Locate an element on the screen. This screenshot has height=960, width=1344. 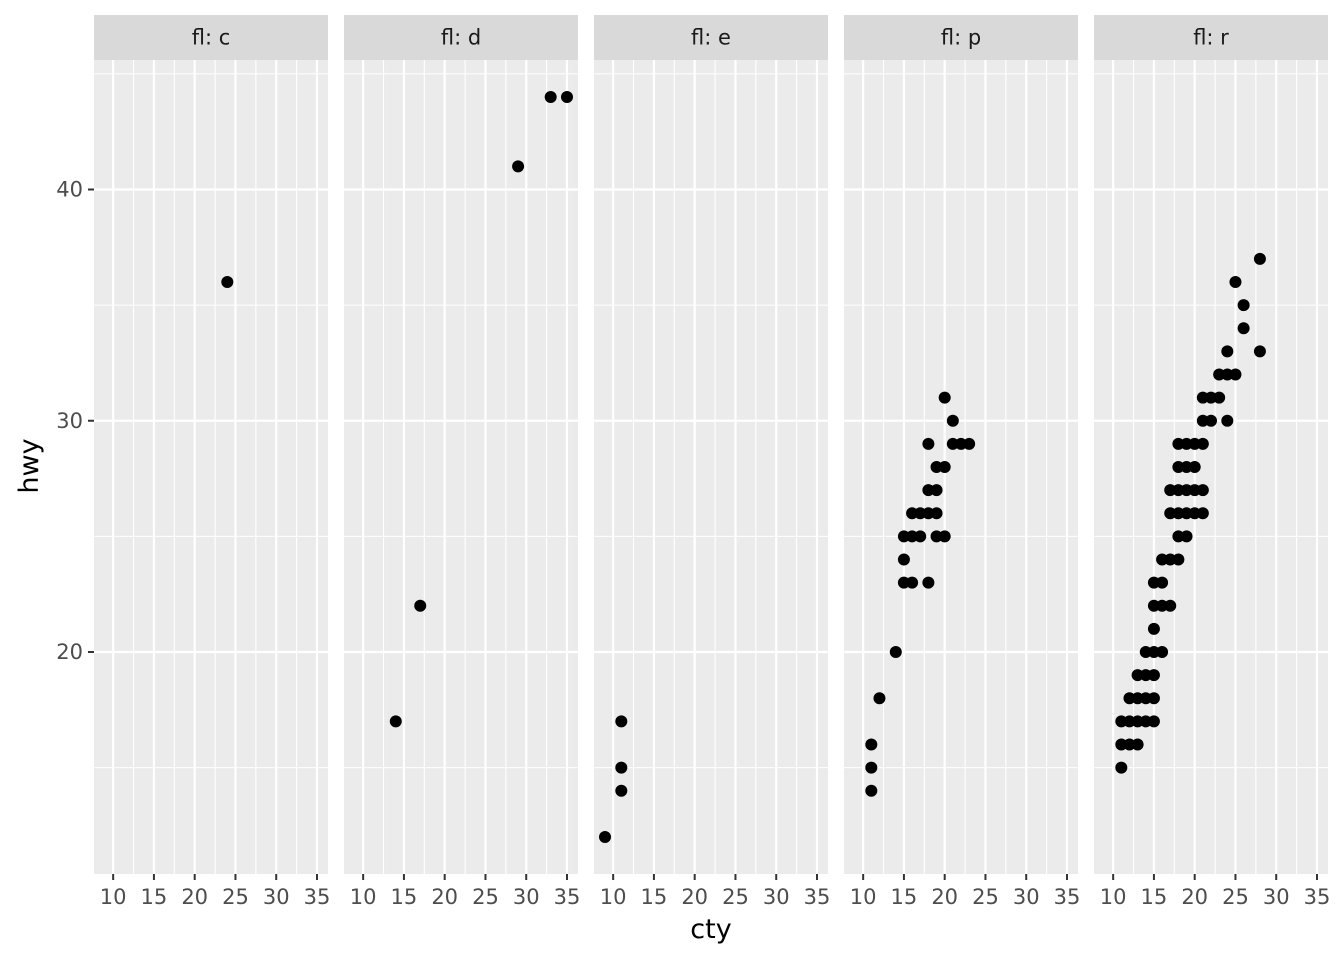
x-axis-title: cty is located at coordinates (710, 929).